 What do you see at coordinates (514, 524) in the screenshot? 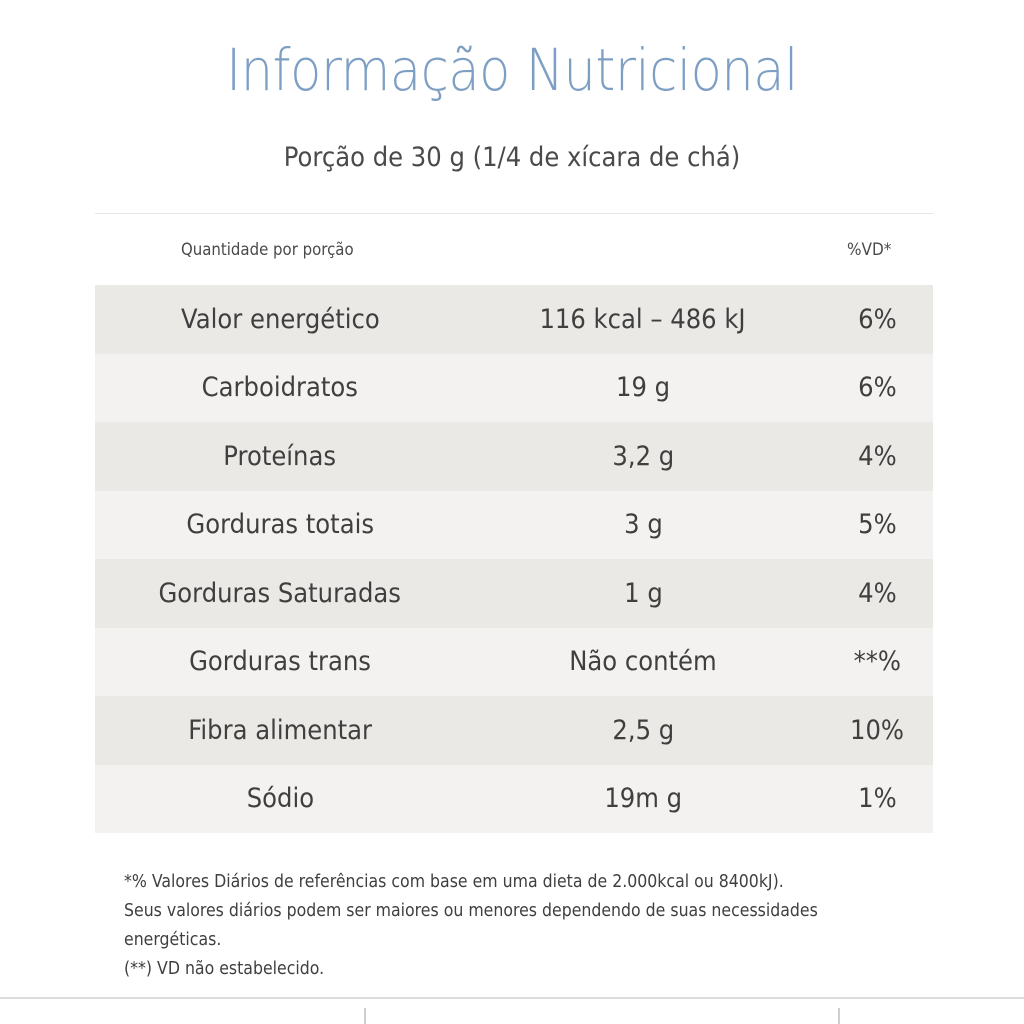
I see `table-row: Gorduras totais 3 g 5%` at bounding box center [514, 524].